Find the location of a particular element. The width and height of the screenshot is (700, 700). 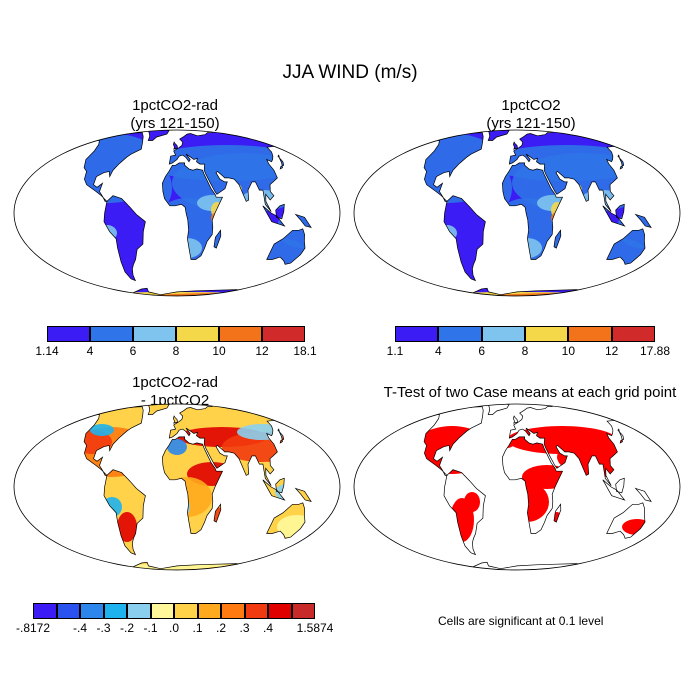

panel-1-title-line2: (yrs 121-150) is located at coordinates (175, 123).